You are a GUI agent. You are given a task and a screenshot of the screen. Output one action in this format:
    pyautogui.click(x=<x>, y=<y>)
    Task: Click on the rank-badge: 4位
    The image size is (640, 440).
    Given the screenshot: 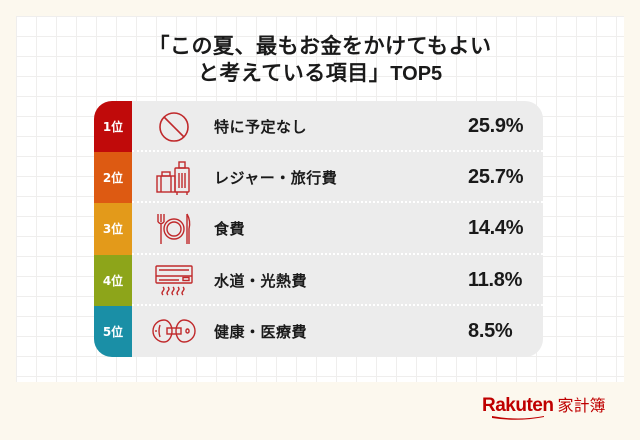 What is the action you would take?
    pyautogui.click(x=113, y=280)
    